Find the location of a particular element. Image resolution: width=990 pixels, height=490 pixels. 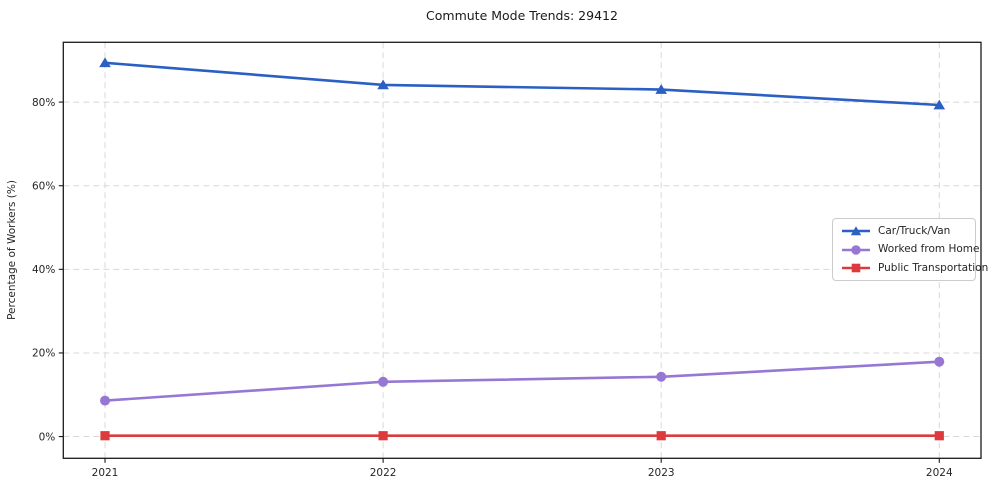

y-tick-label: 80% is located at coordinates (43, 103).